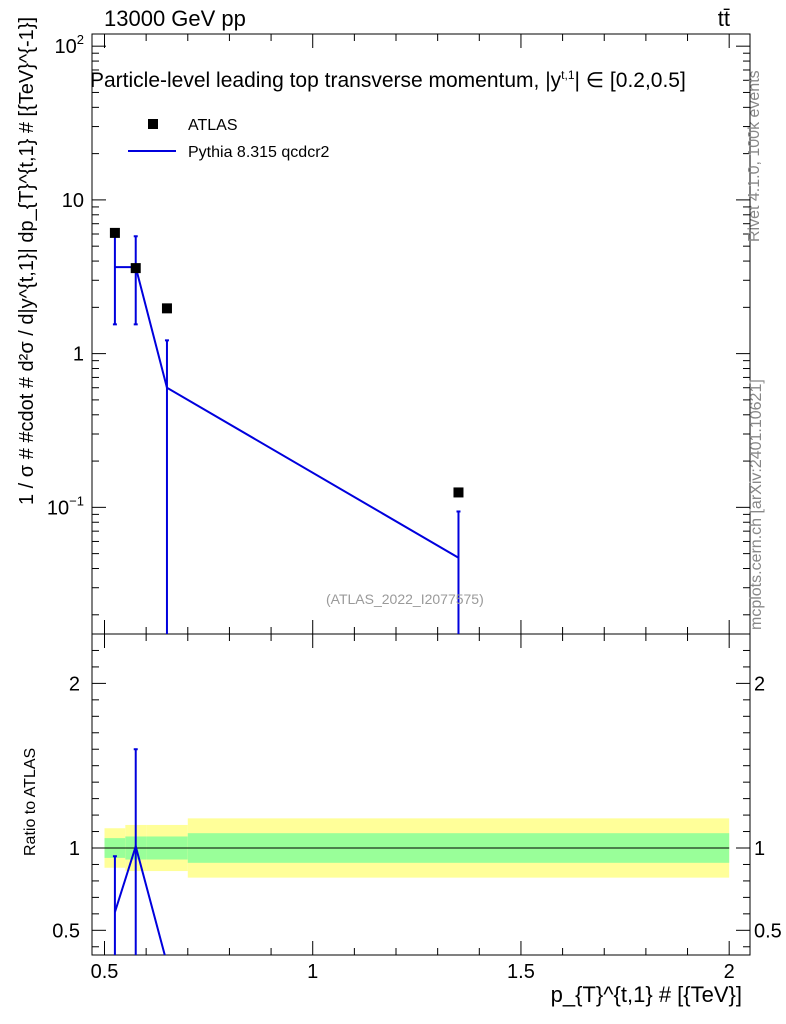  I want to click on ratio-y-tick-label: 0.5, so click(66, 931).